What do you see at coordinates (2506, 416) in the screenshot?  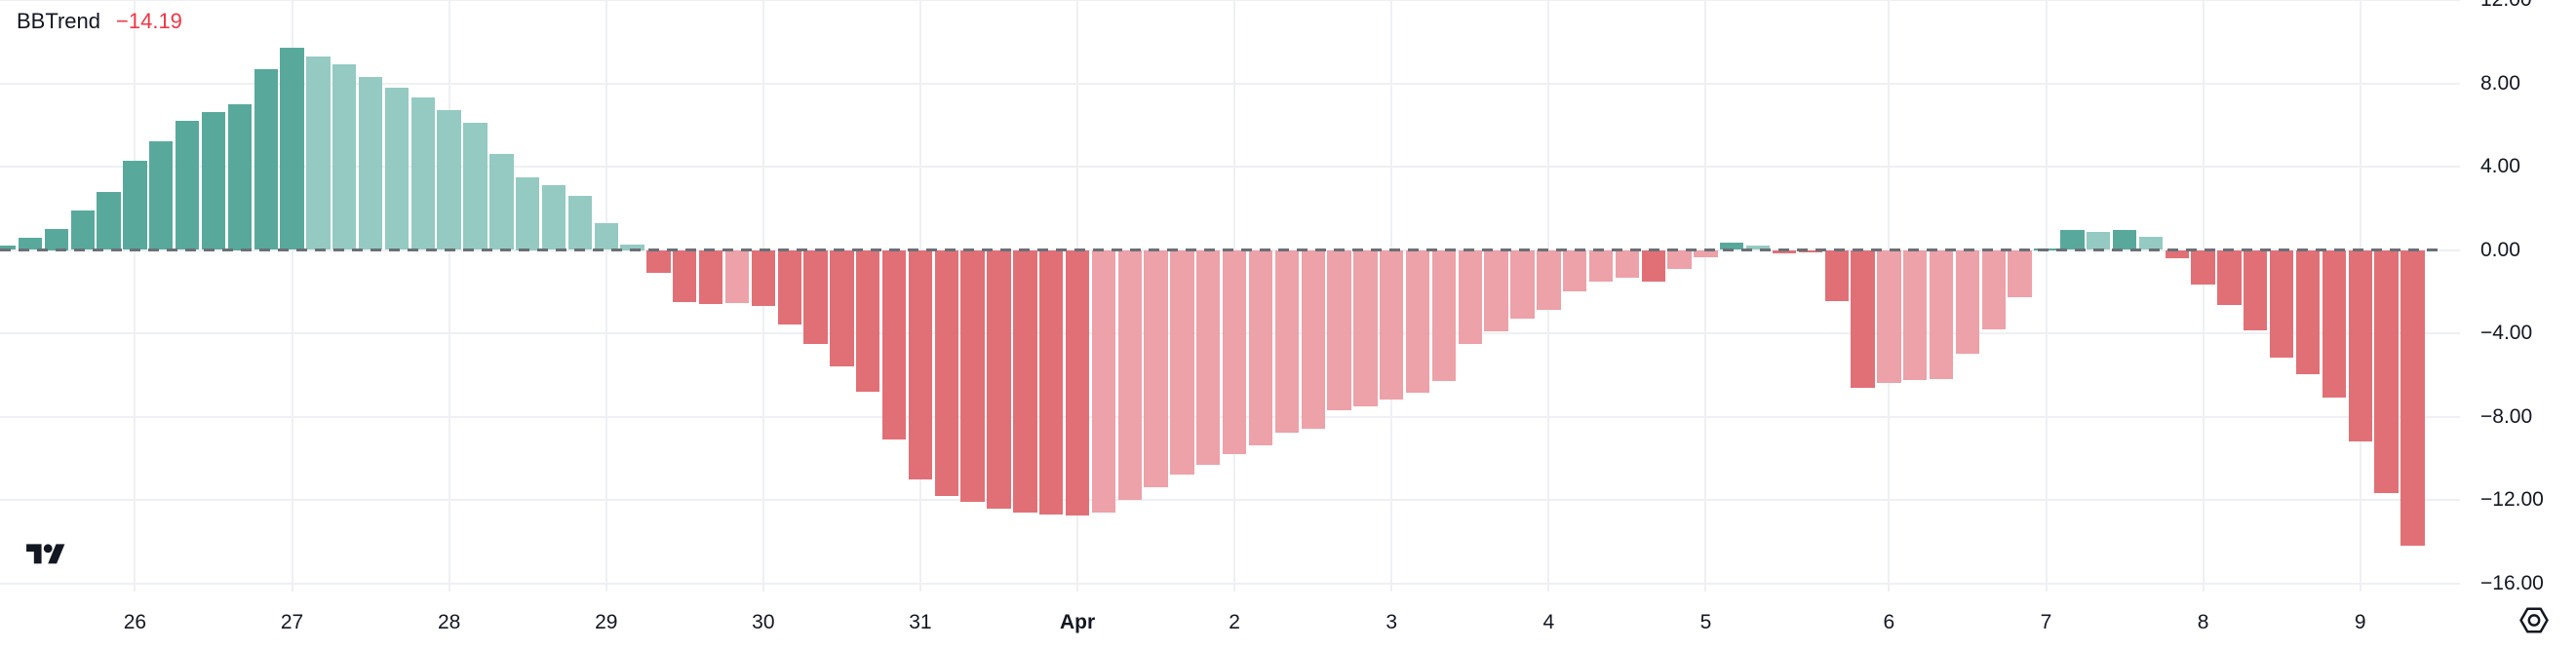 I see `y-axis-label: −8.00` at bounding box center [2506, 416].